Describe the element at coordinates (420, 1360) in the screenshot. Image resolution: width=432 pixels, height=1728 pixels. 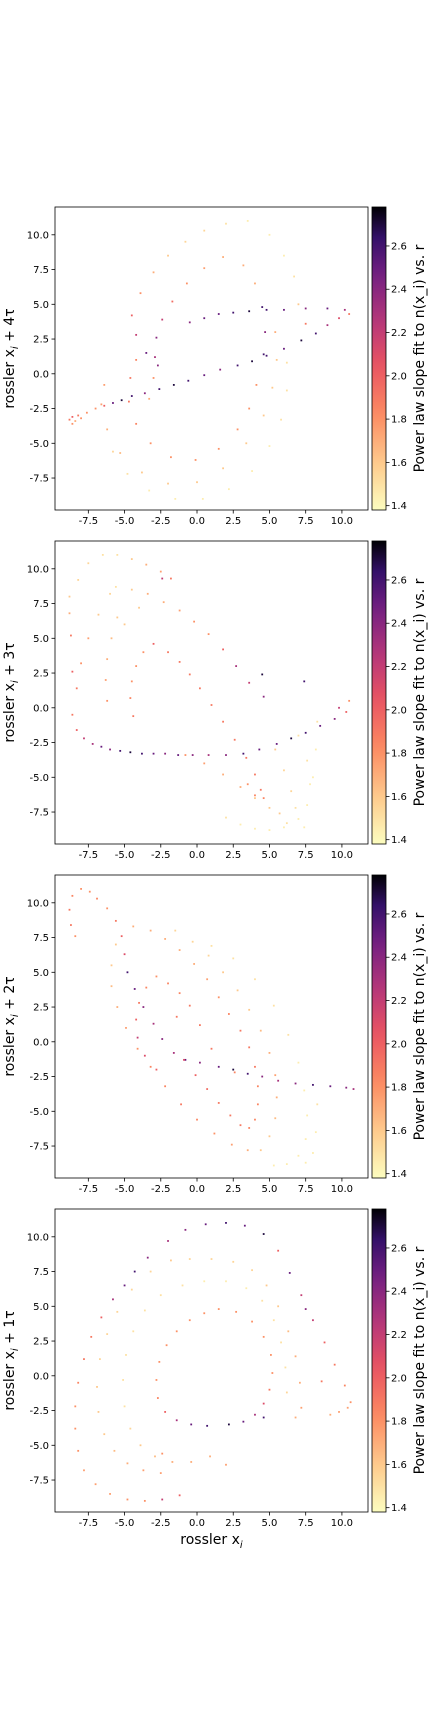
I see `colorbar-label: Power law slope fit to n(x_i) vs. r` at that location.